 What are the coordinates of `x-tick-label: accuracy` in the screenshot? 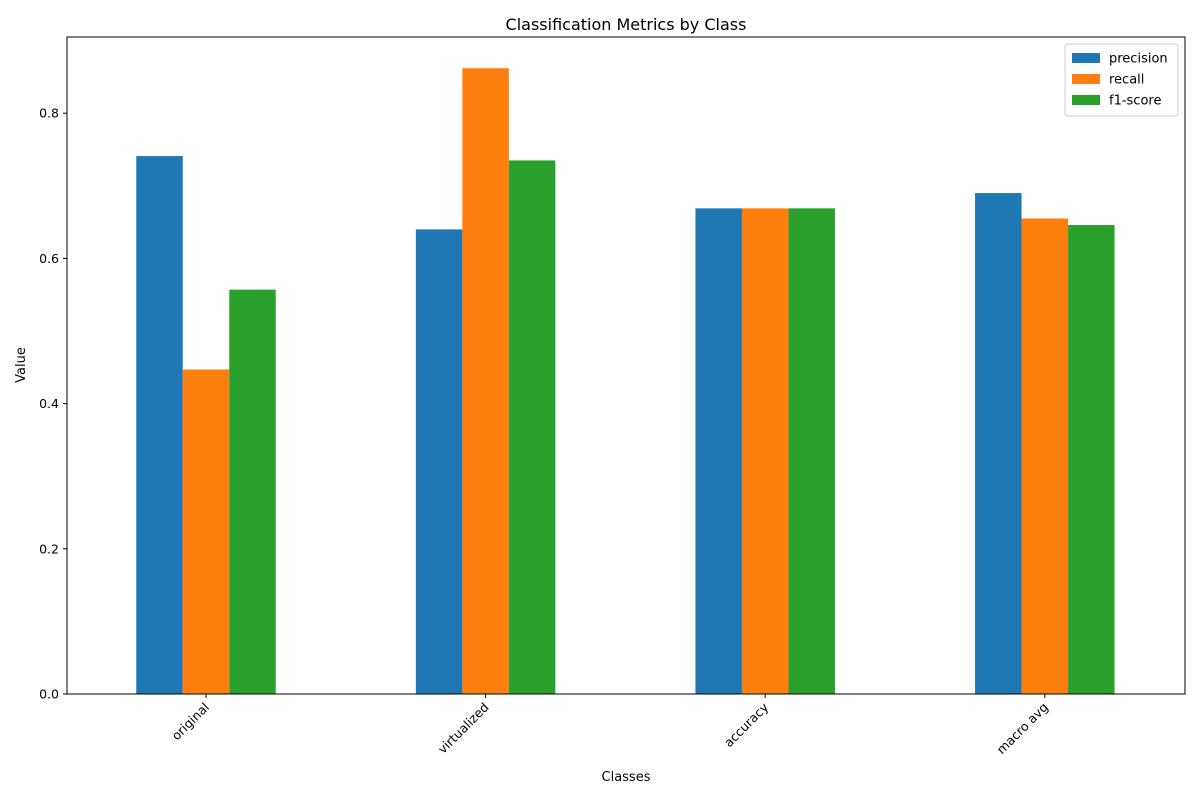 It's located at (746, 724).